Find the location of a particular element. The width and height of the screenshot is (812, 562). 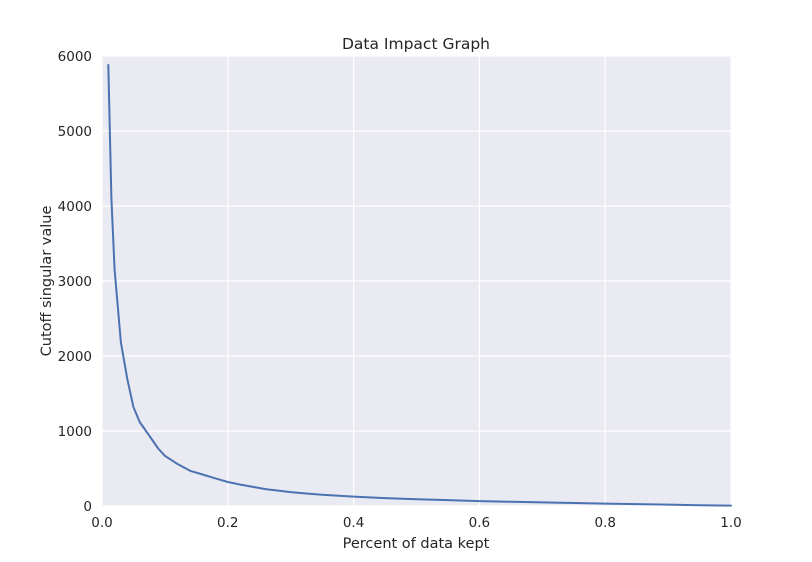

y-axis-label: Cutoff singular value is located at coordinates (47, 281).